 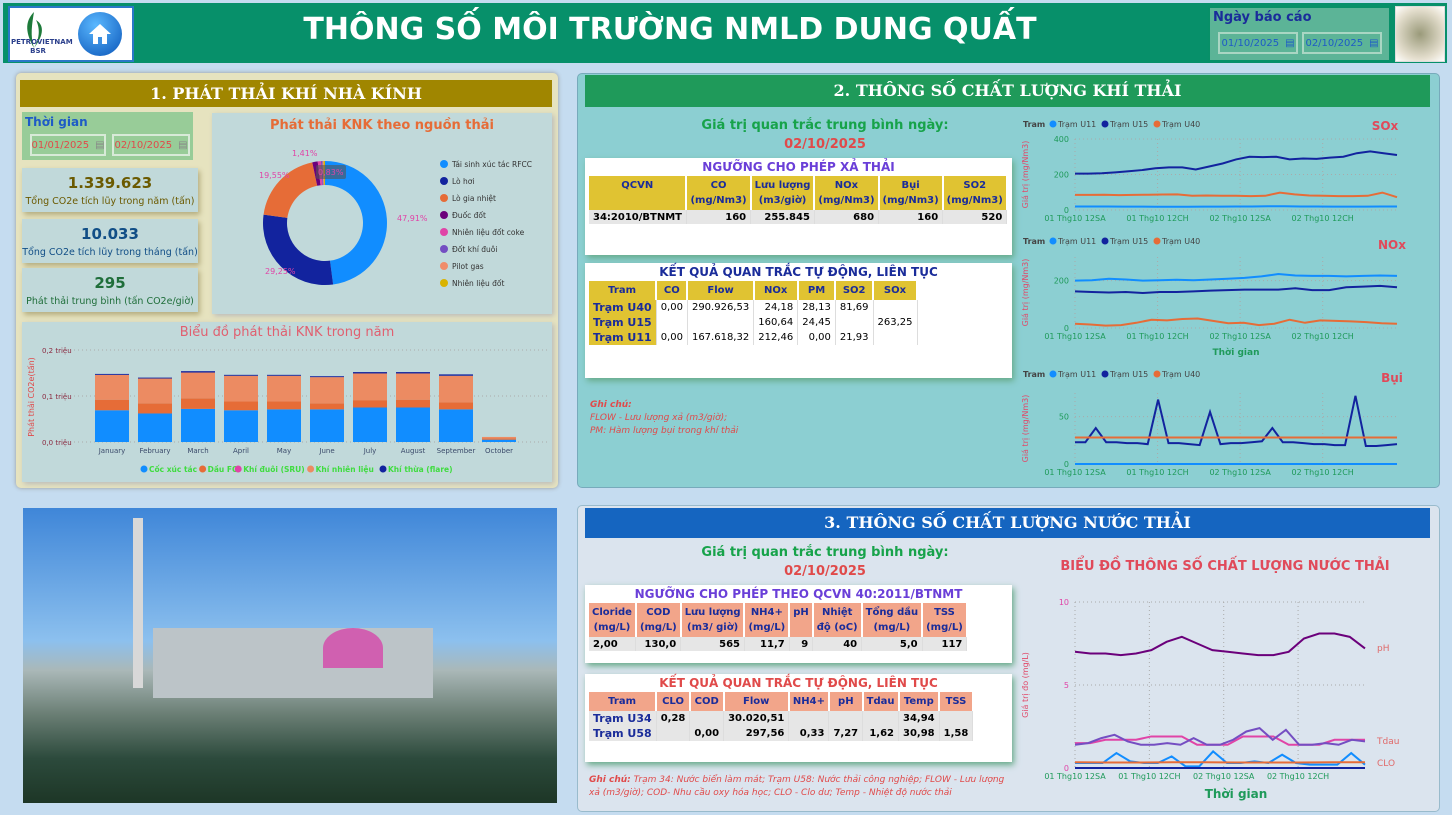 I want to click on report-date-from: 01/10/2025 ▤, so click(x=1258, y=43).